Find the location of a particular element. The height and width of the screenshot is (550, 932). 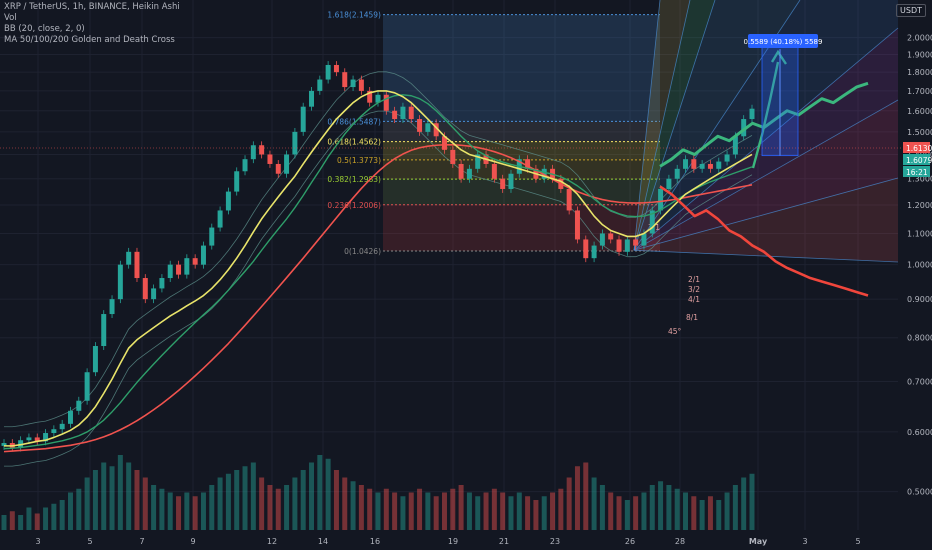

gann-fan-ray is located at coordinates (662, 125).